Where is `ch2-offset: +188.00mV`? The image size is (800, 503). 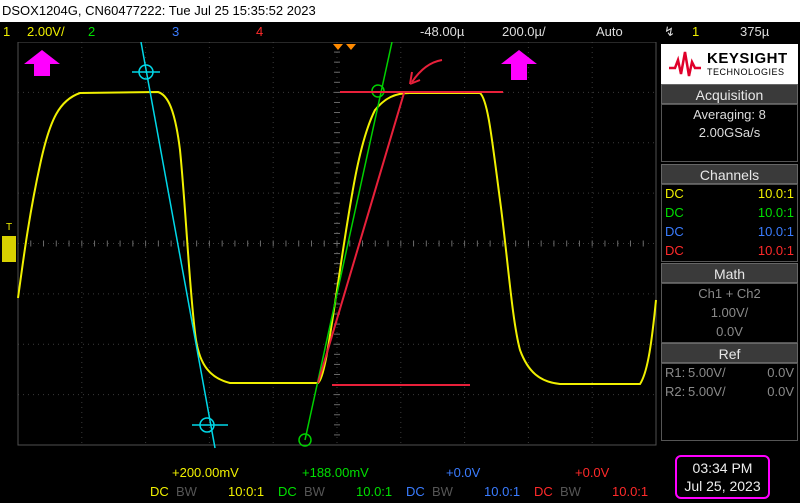
ch2-offset: +188.00mV is located at coordinates (335, 472).